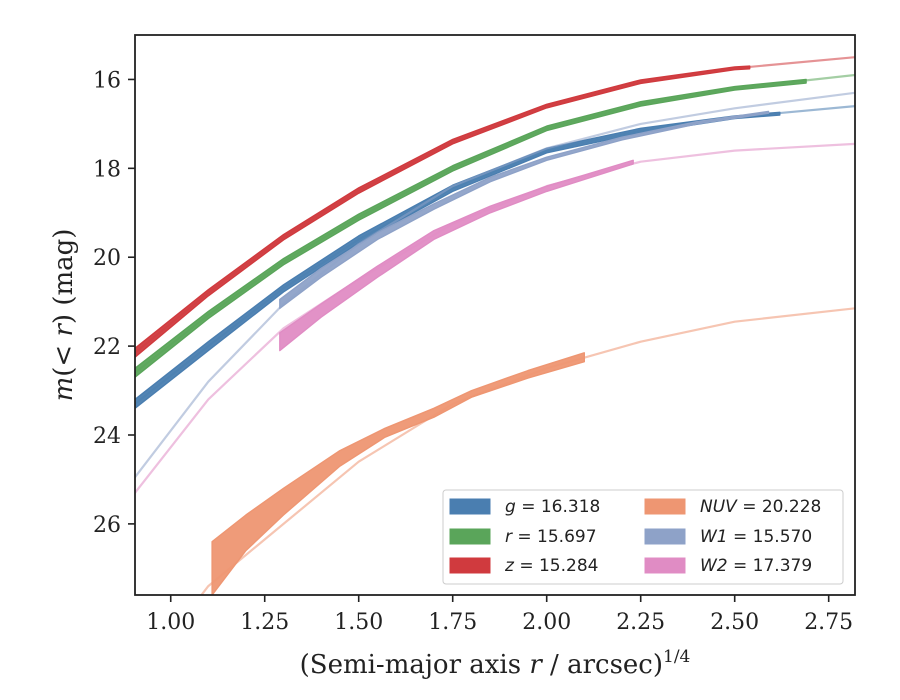 Image resolution: width=900 pixels, height=700 pixels. Describe the element at coordinates (770, 566) in the screenshot. I see `legend-value-w2: = 17.379` at that location.